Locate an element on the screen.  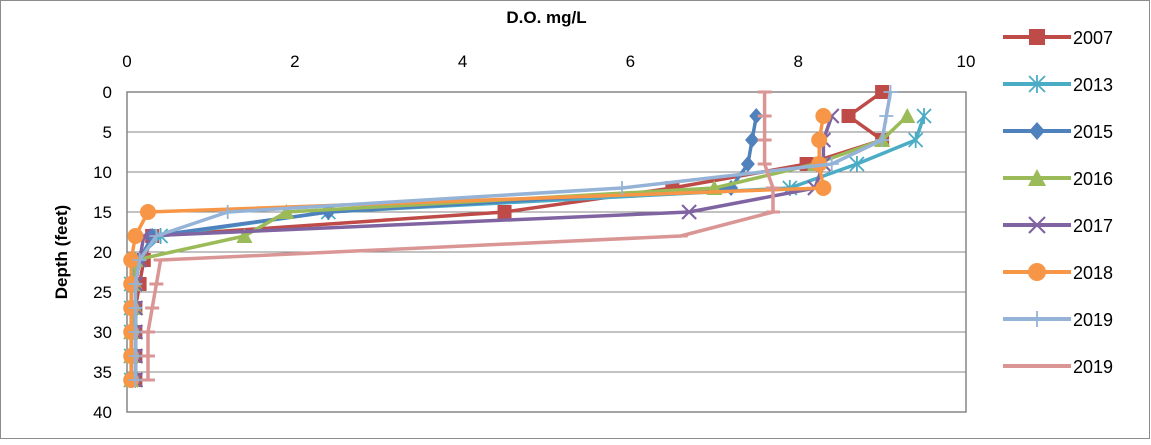
y-tick-label: 20 is located at coordinates (102, 252).